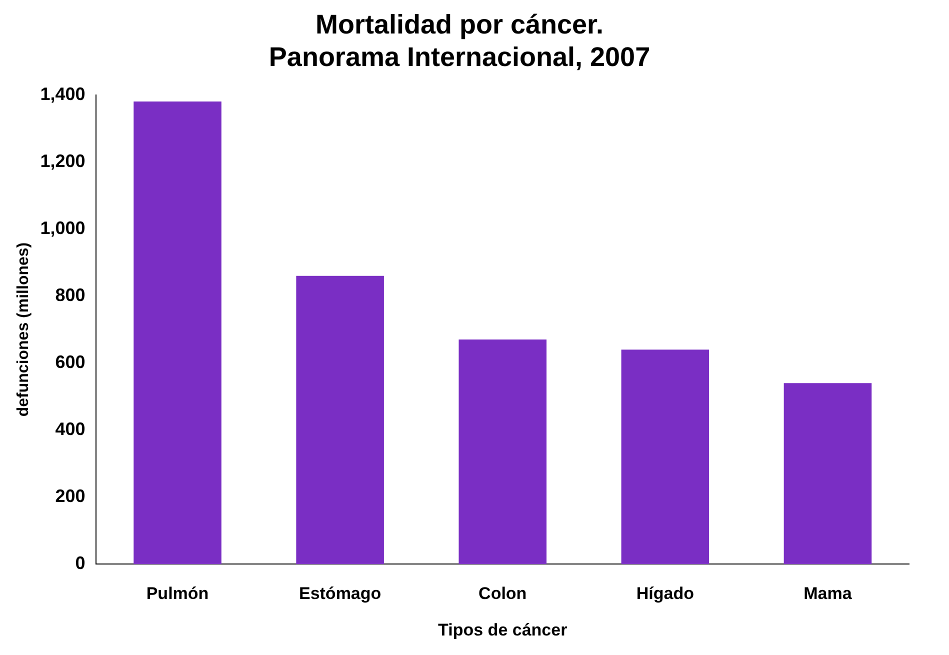 The width and height of the screenshot is (949, 655). Describe the element at coordinates (459, 25) in the screenshot. I see `text: Mortalidad por cáncer.` at that location.